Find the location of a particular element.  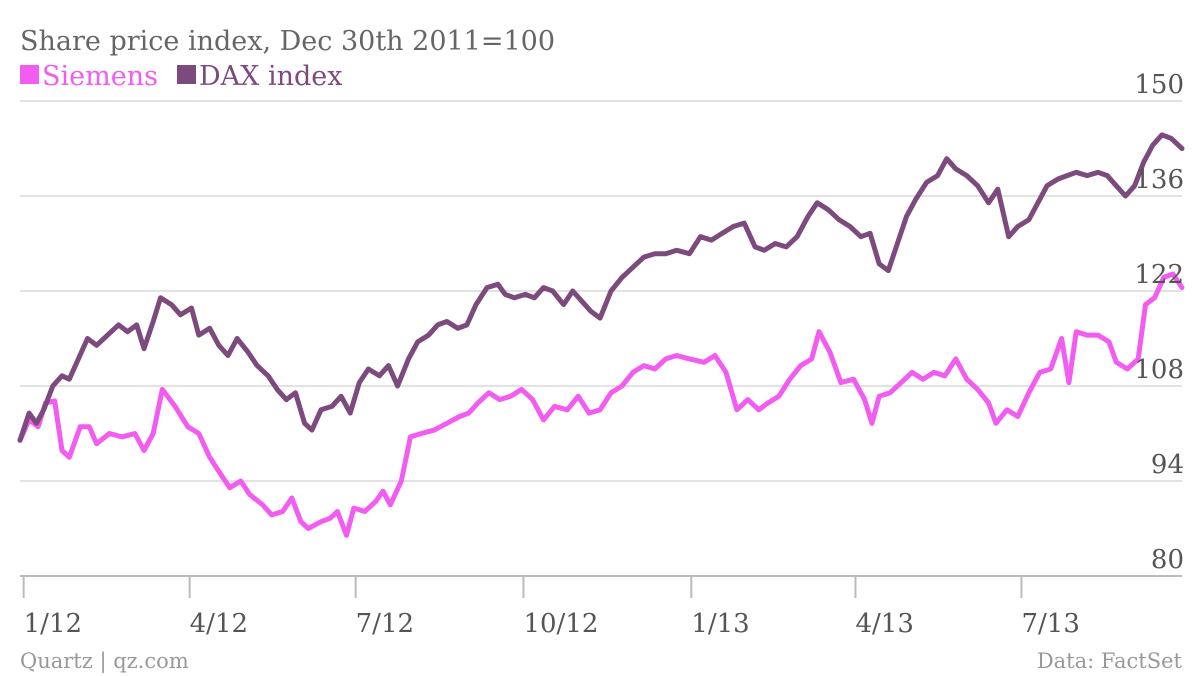

x-tick-label: 4/12 is located at coordinates (219, 624).